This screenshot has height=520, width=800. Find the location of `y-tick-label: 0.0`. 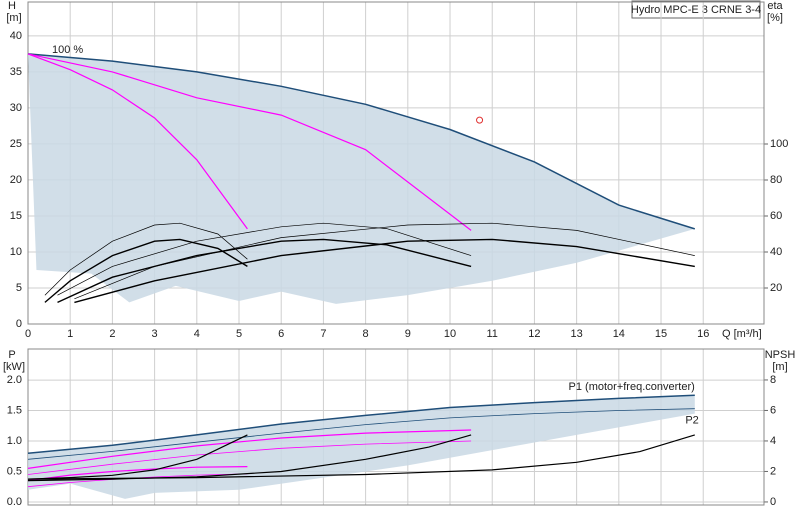

y-tick-label: 0.0 is located at coordinates (14, 502).